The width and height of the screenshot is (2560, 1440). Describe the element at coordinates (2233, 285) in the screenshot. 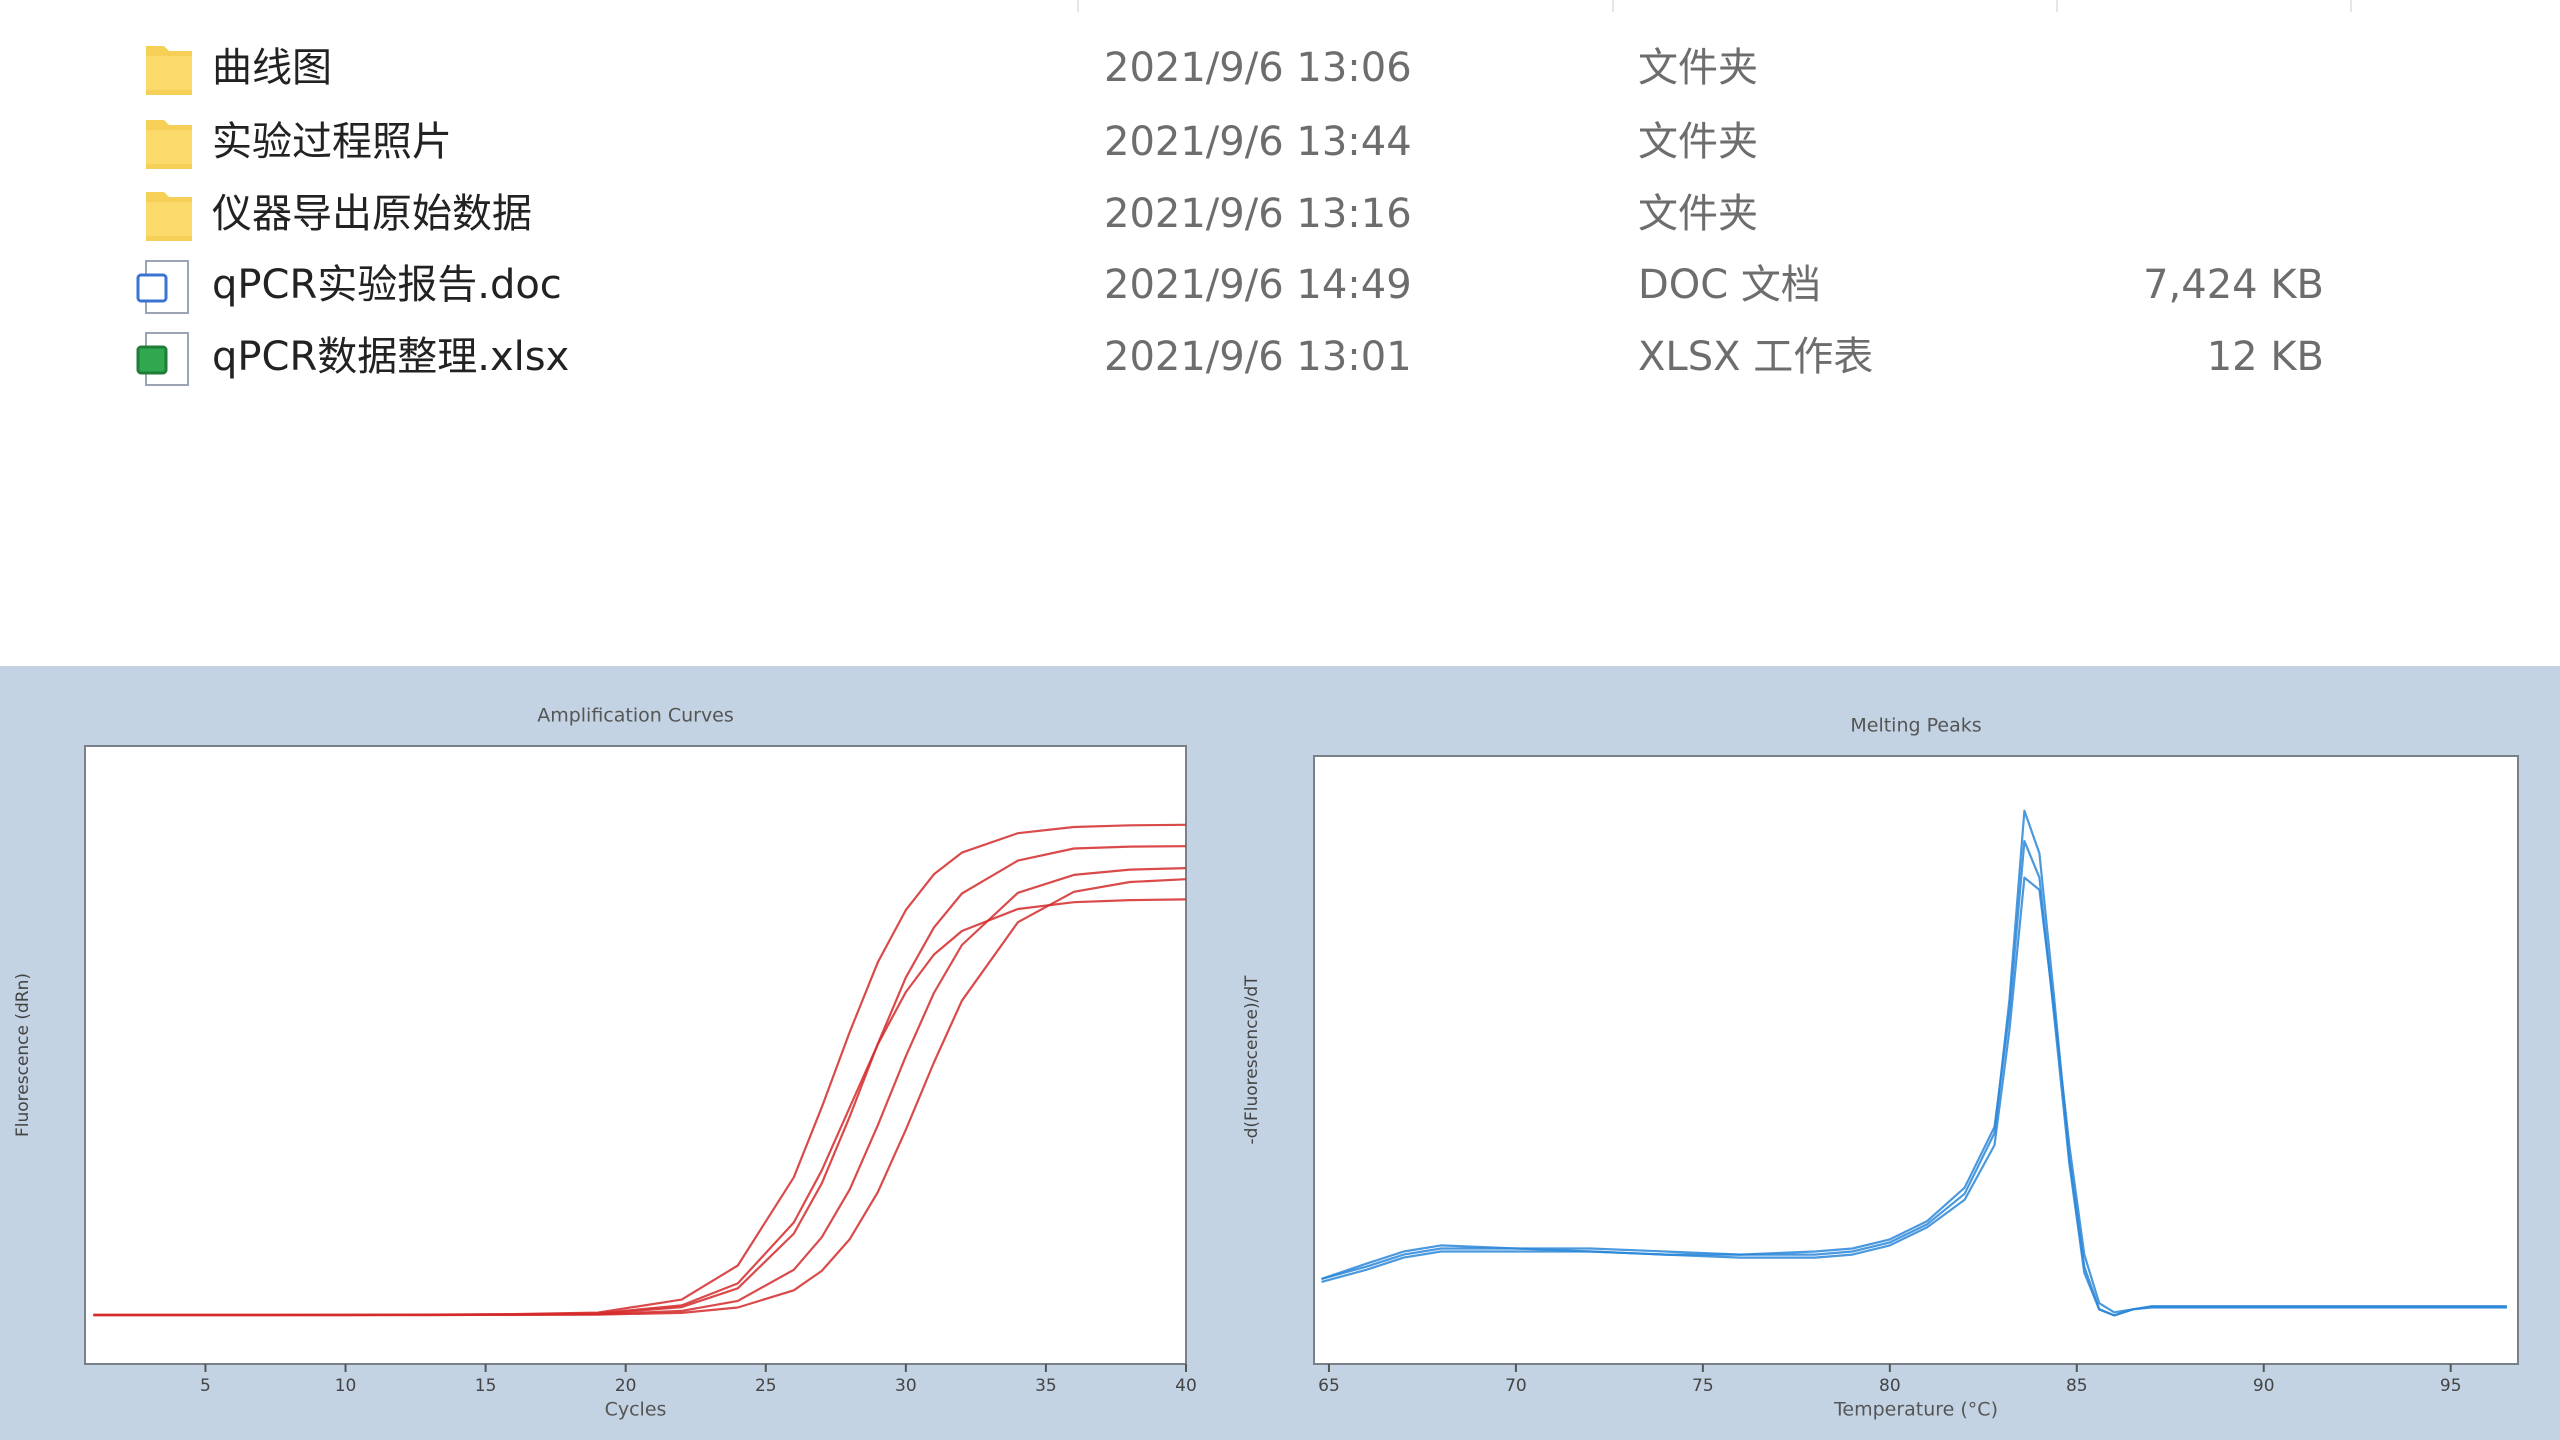

I see `file-size: 7,424 KB` at that location.